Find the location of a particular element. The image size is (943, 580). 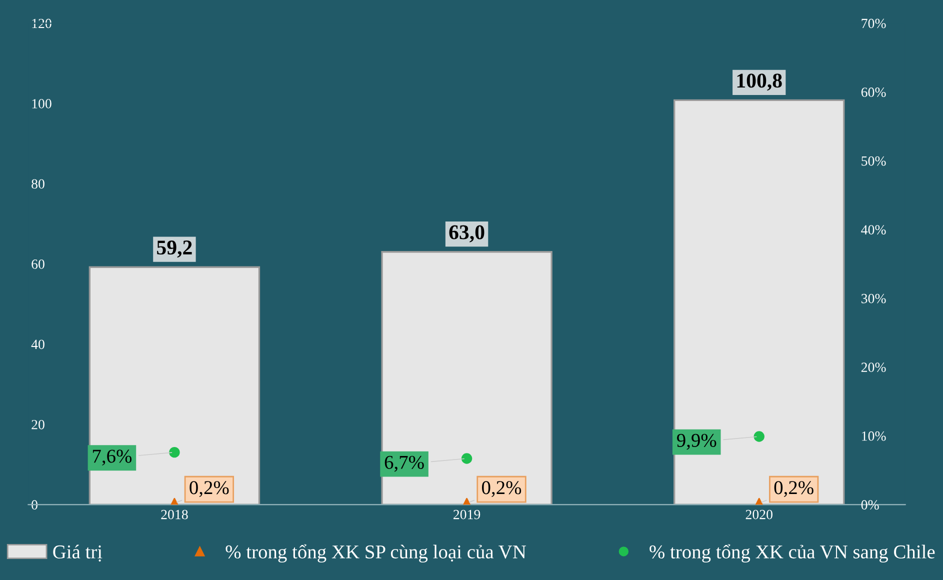

legend-label: % trong tổng XK của VN sang Chile is located at coordinates (792, 553).